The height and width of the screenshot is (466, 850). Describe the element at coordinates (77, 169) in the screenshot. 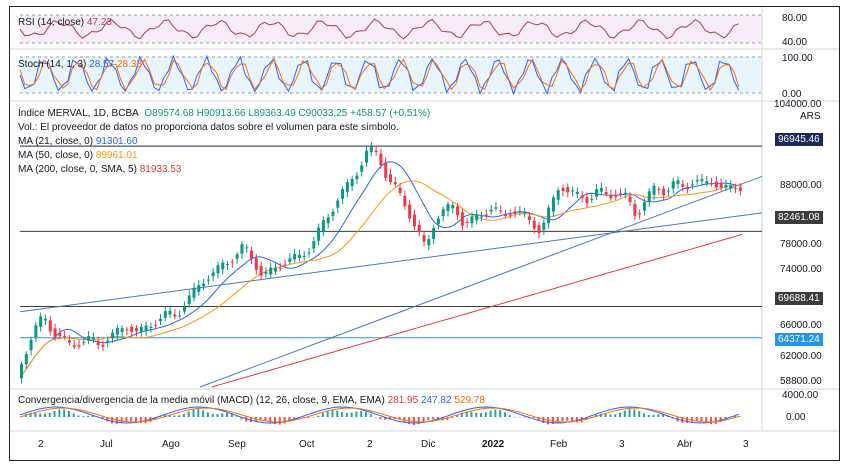

I see `ma200-label: MA (200, close, 0, SMA, 5)` at that location.